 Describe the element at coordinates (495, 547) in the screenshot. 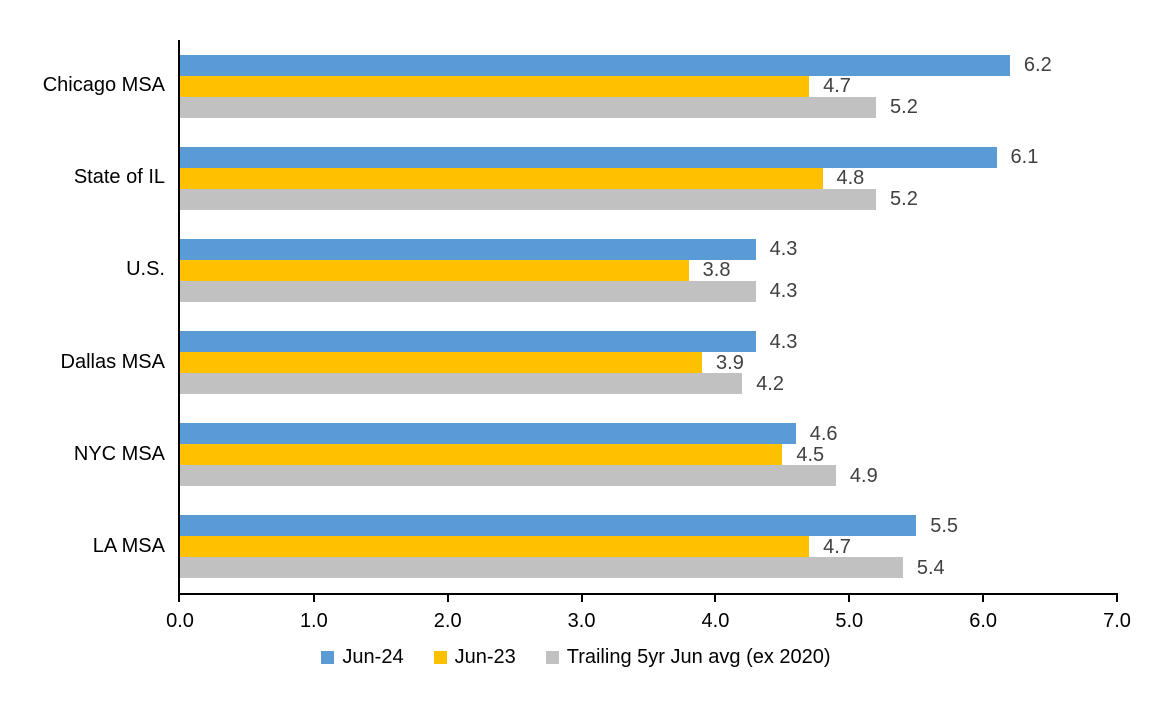

I see `bar-jun-23-la-msa` at that location.